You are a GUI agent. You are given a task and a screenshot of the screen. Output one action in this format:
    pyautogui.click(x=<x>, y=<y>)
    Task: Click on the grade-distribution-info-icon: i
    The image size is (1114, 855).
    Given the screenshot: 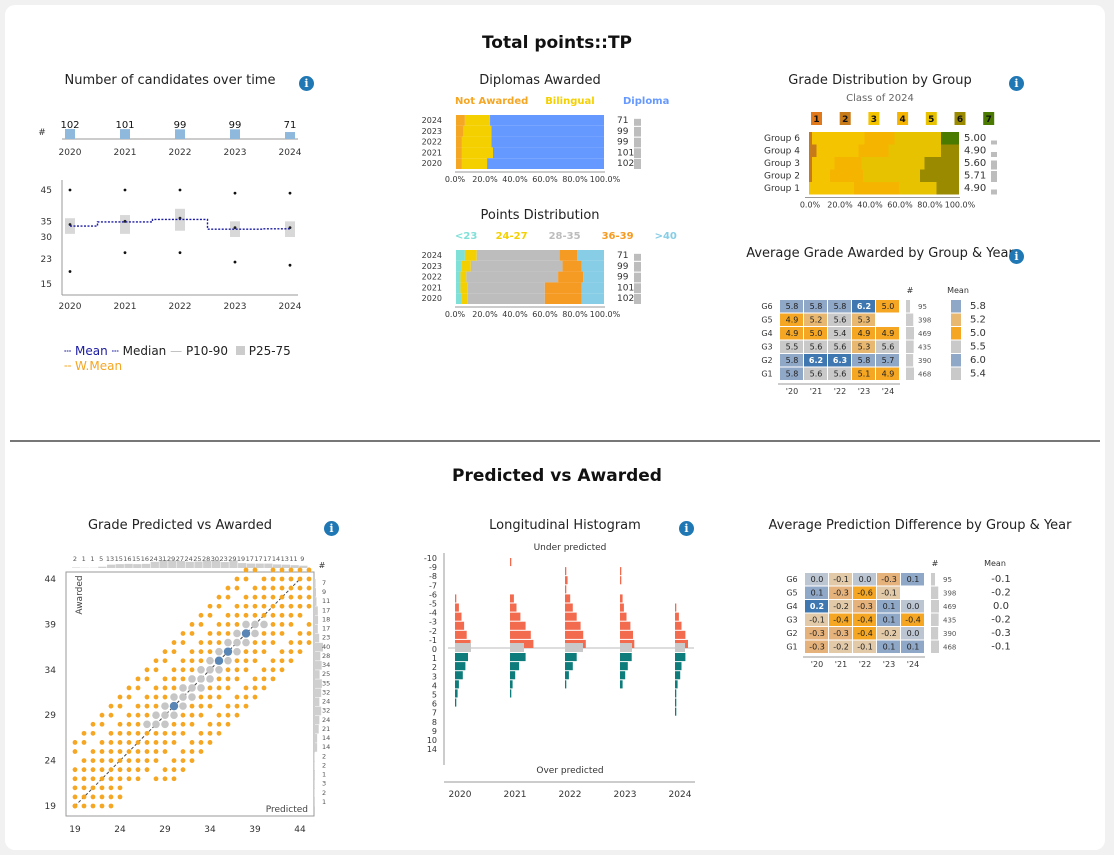 What is the action you would take?
    pyautogui.click(x=1016, y=83)
    